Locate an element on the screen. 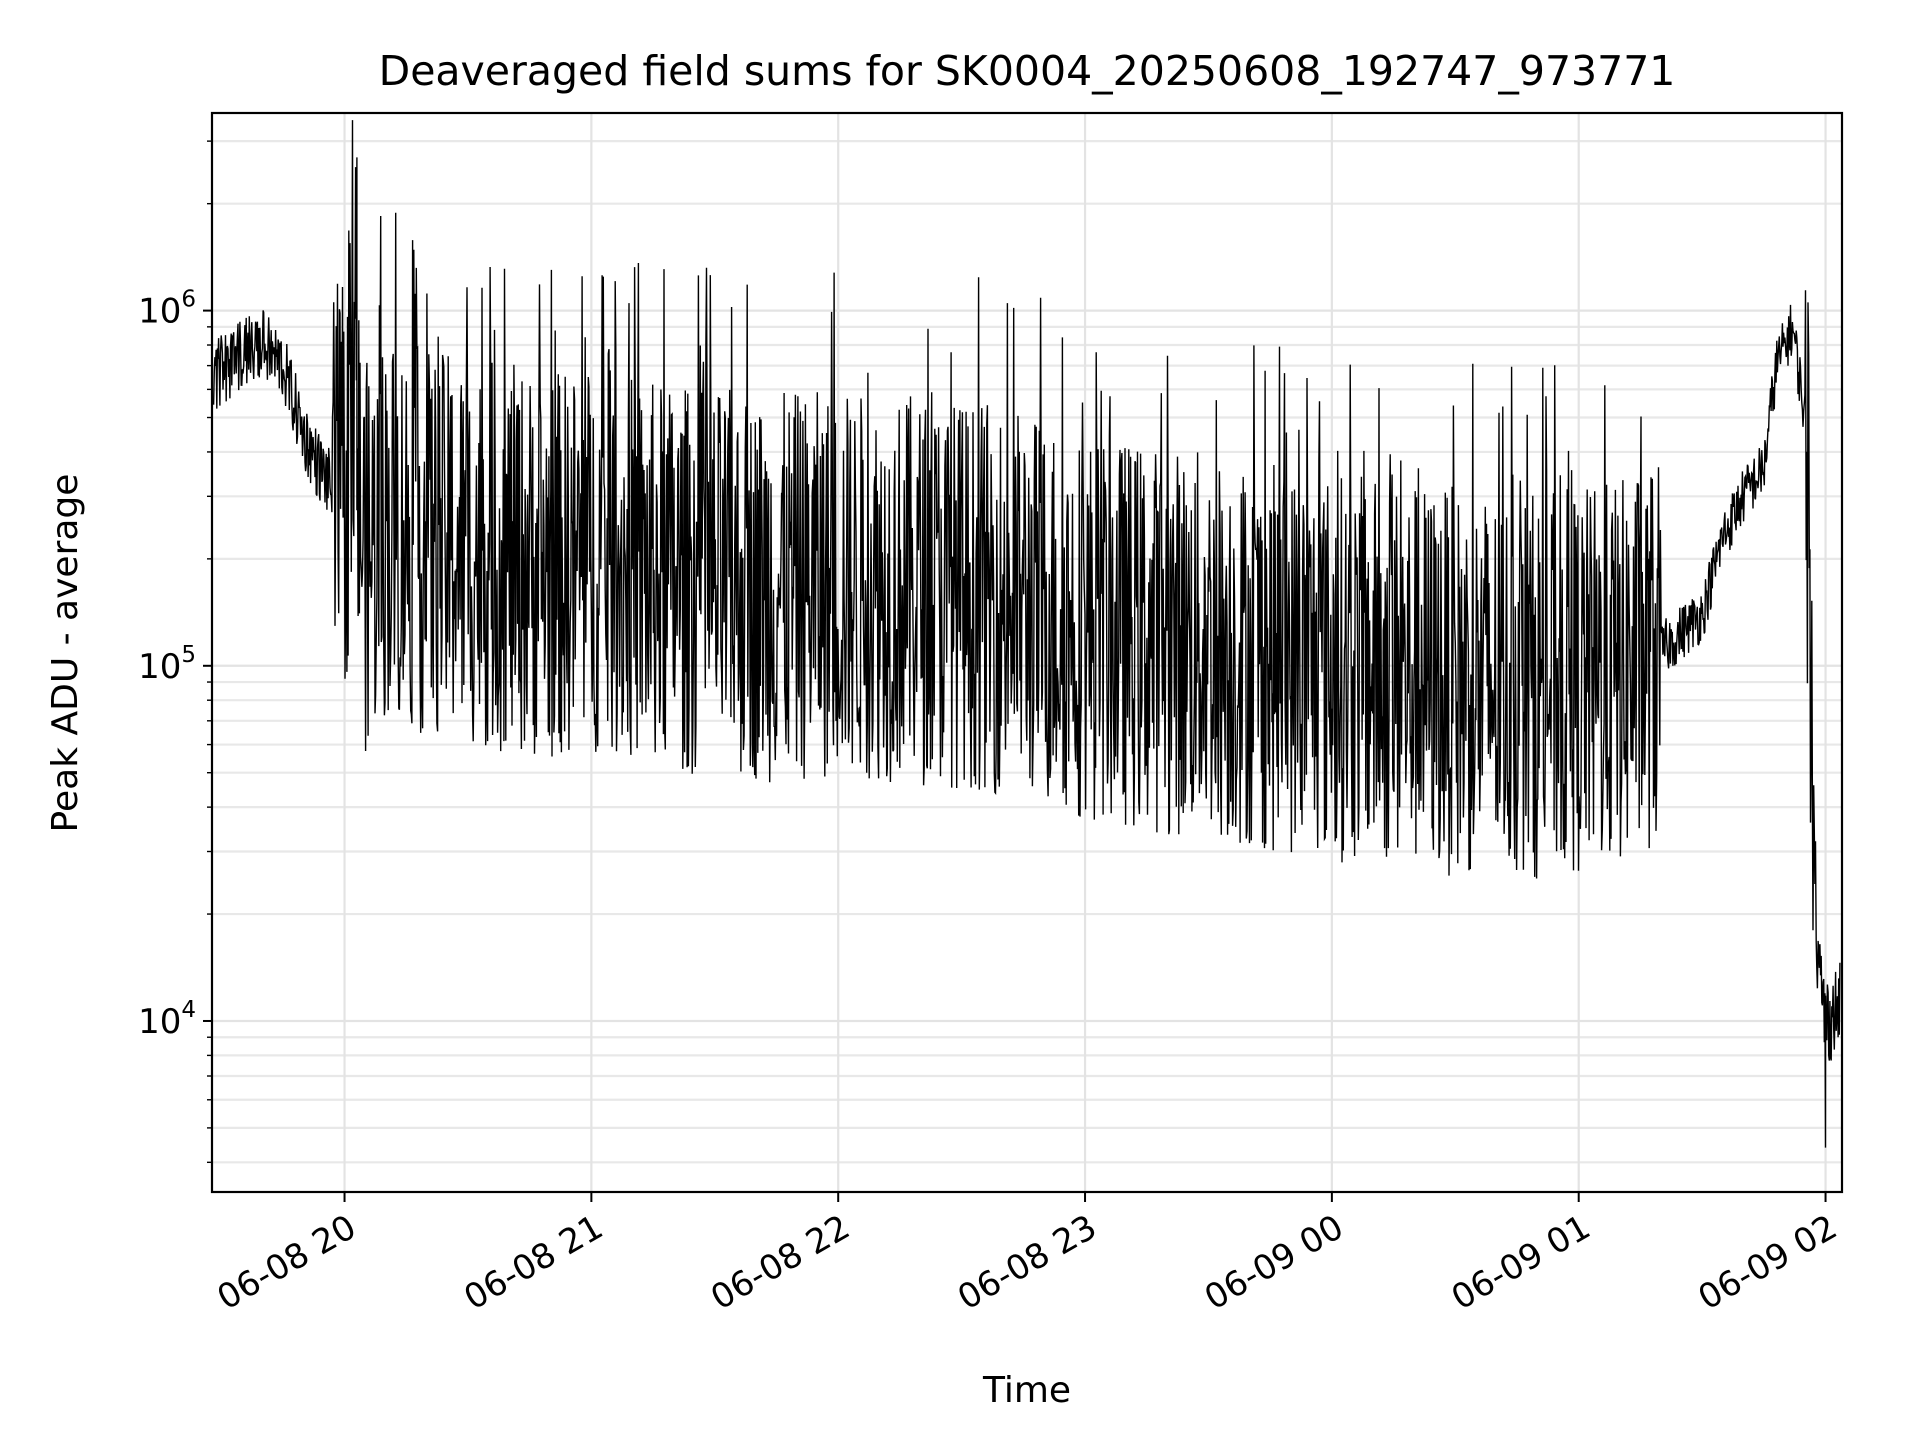 Image resolution: width=1920 pixels, height=1440 pixels. y-tick-exponent: 4 is located at coordinates (188, 1010).